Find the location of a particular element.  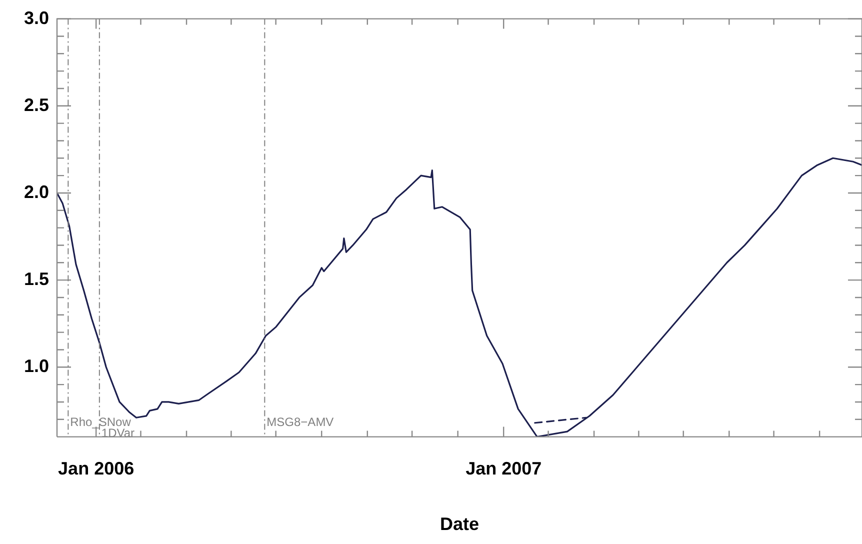

y-tick-label: 3.0 is located at coordinates (36, 18).